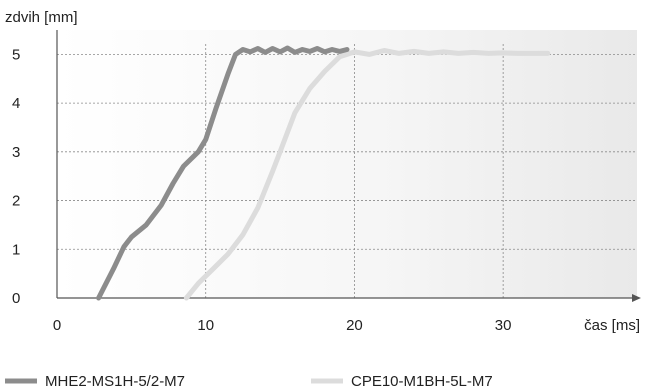  What do you see at coordinates (16, 201) in the screenshot?
I see `y-tick-label: 2` at bounding box center [16, 201].